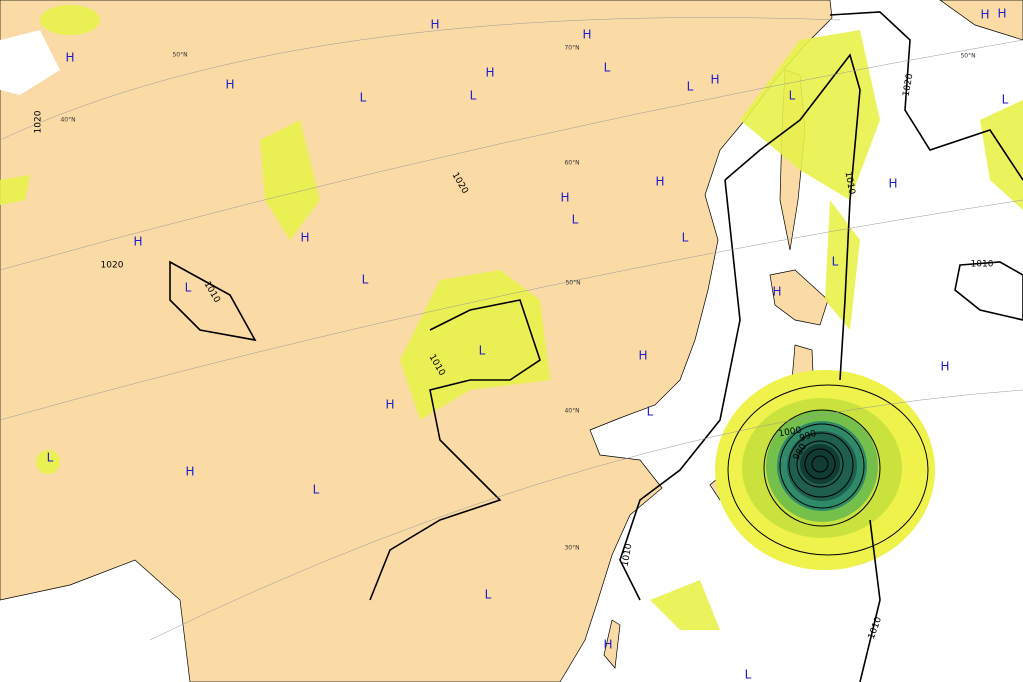 The width and height of the screenshot is (1023, 682). What do you see at coordinates (799, 297) in the screenshot?
I see `hokkaido` at bounding box center [799, 297].